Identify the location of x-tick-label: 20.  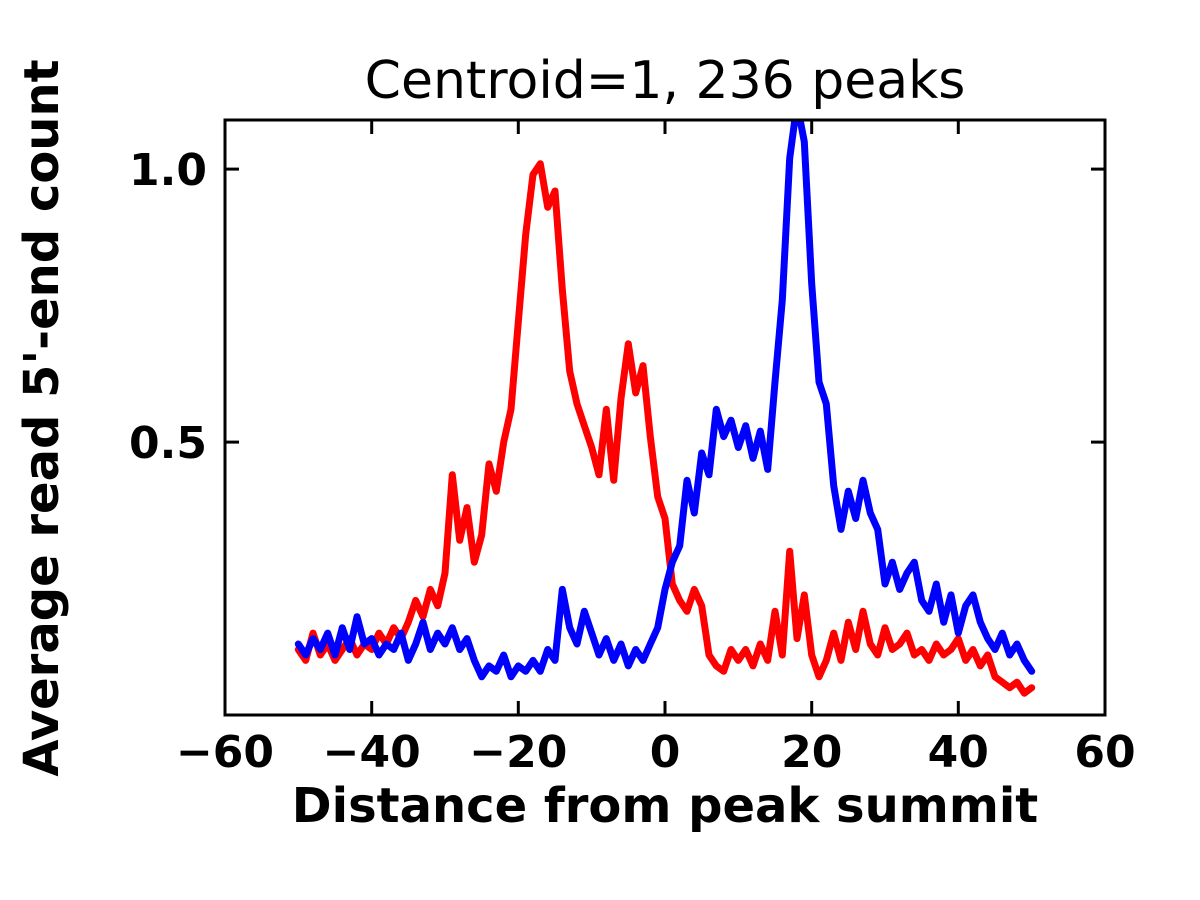
(811, 752).